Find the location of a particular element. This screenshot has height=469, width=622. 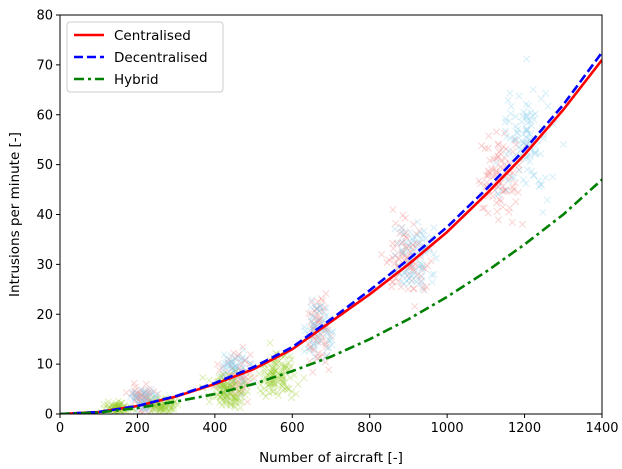

y-tick-label: 10 is located at coordinates (44, 365).